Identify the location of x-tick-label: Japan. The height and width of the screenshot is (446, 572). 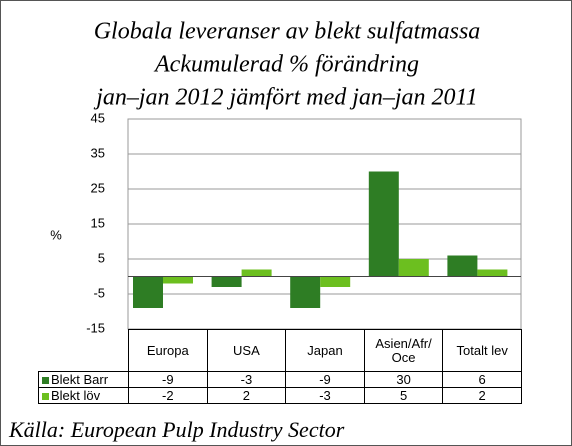
(325, 350).